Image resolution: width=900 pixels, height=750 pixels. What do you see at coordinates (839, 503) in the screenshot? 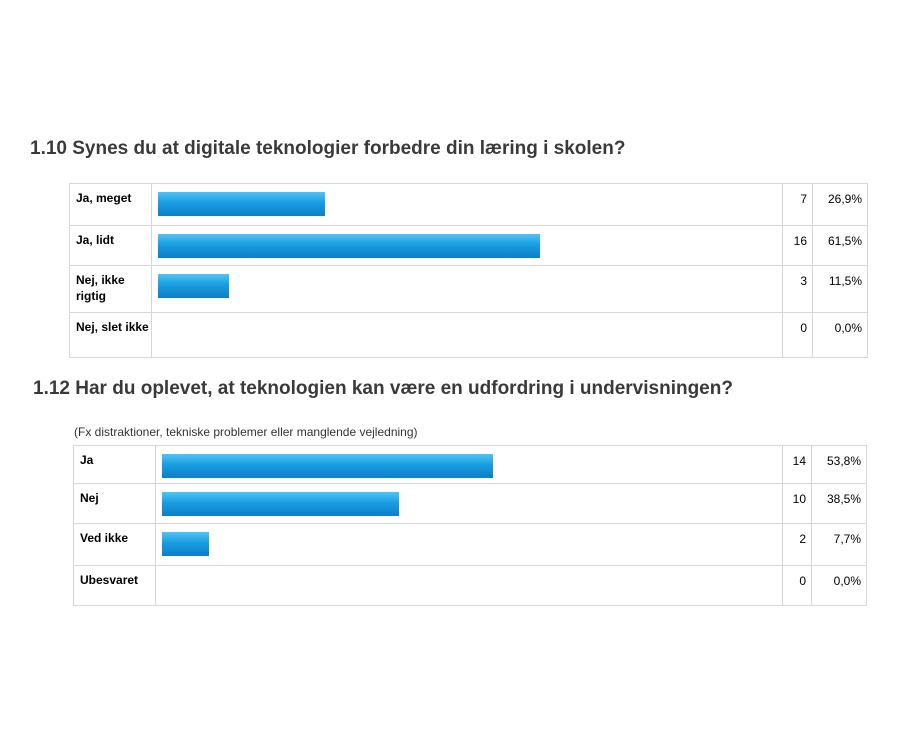
I see `answer-percent: 38,5%` at bounding box center [839, 503].